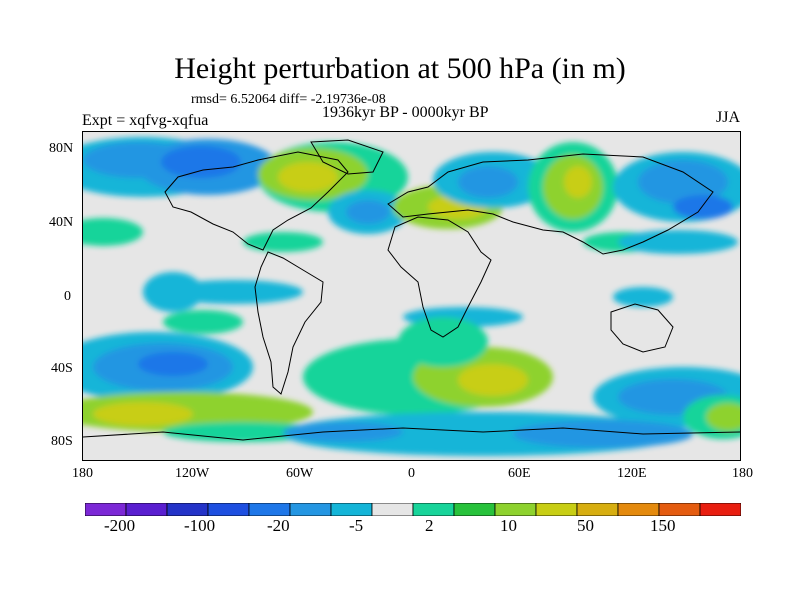  I want to click on lon-label-0: 0, so click(411, 473).